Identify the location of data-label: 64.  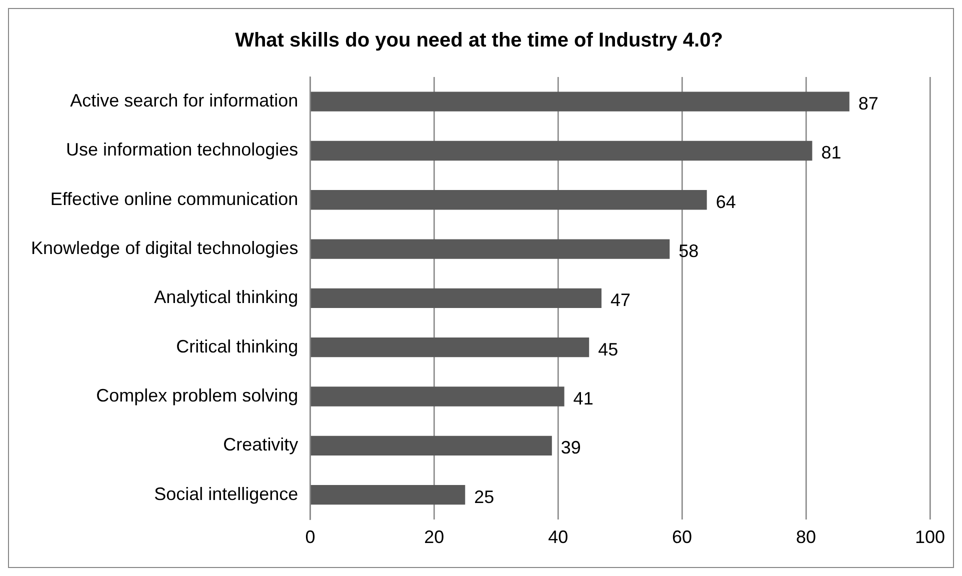
(726, 202).